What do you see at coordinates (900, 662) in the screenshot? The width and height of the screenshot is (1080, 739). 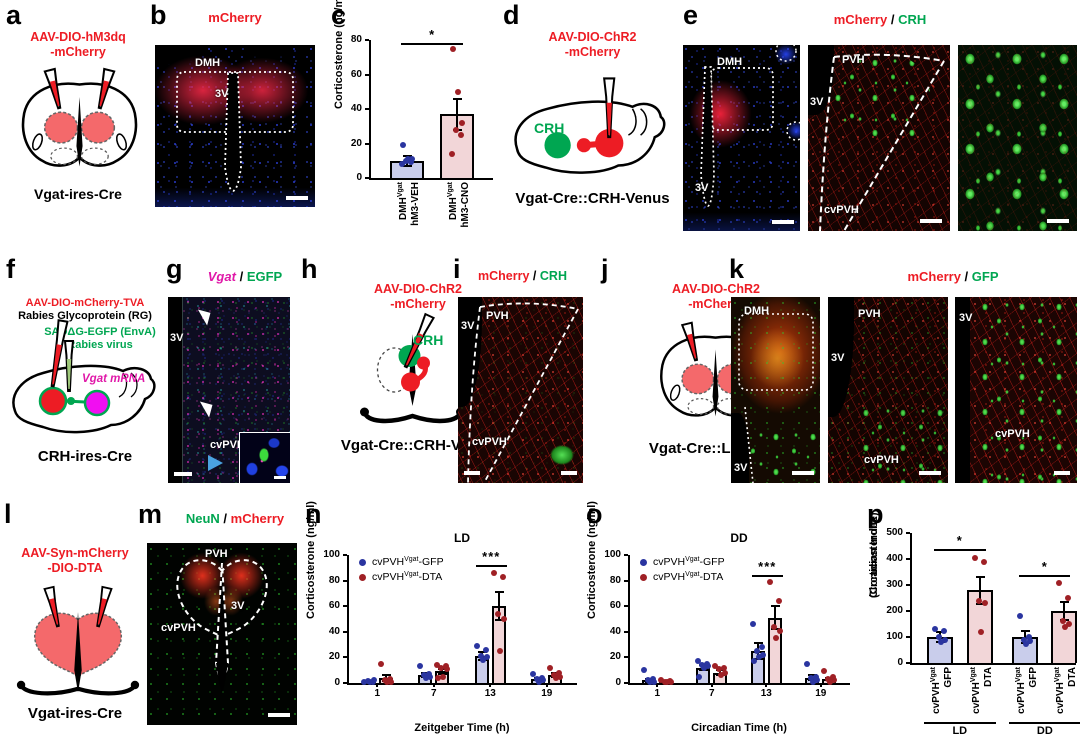 I see `y-tick-label: 0` at bounding box center [900, 662].